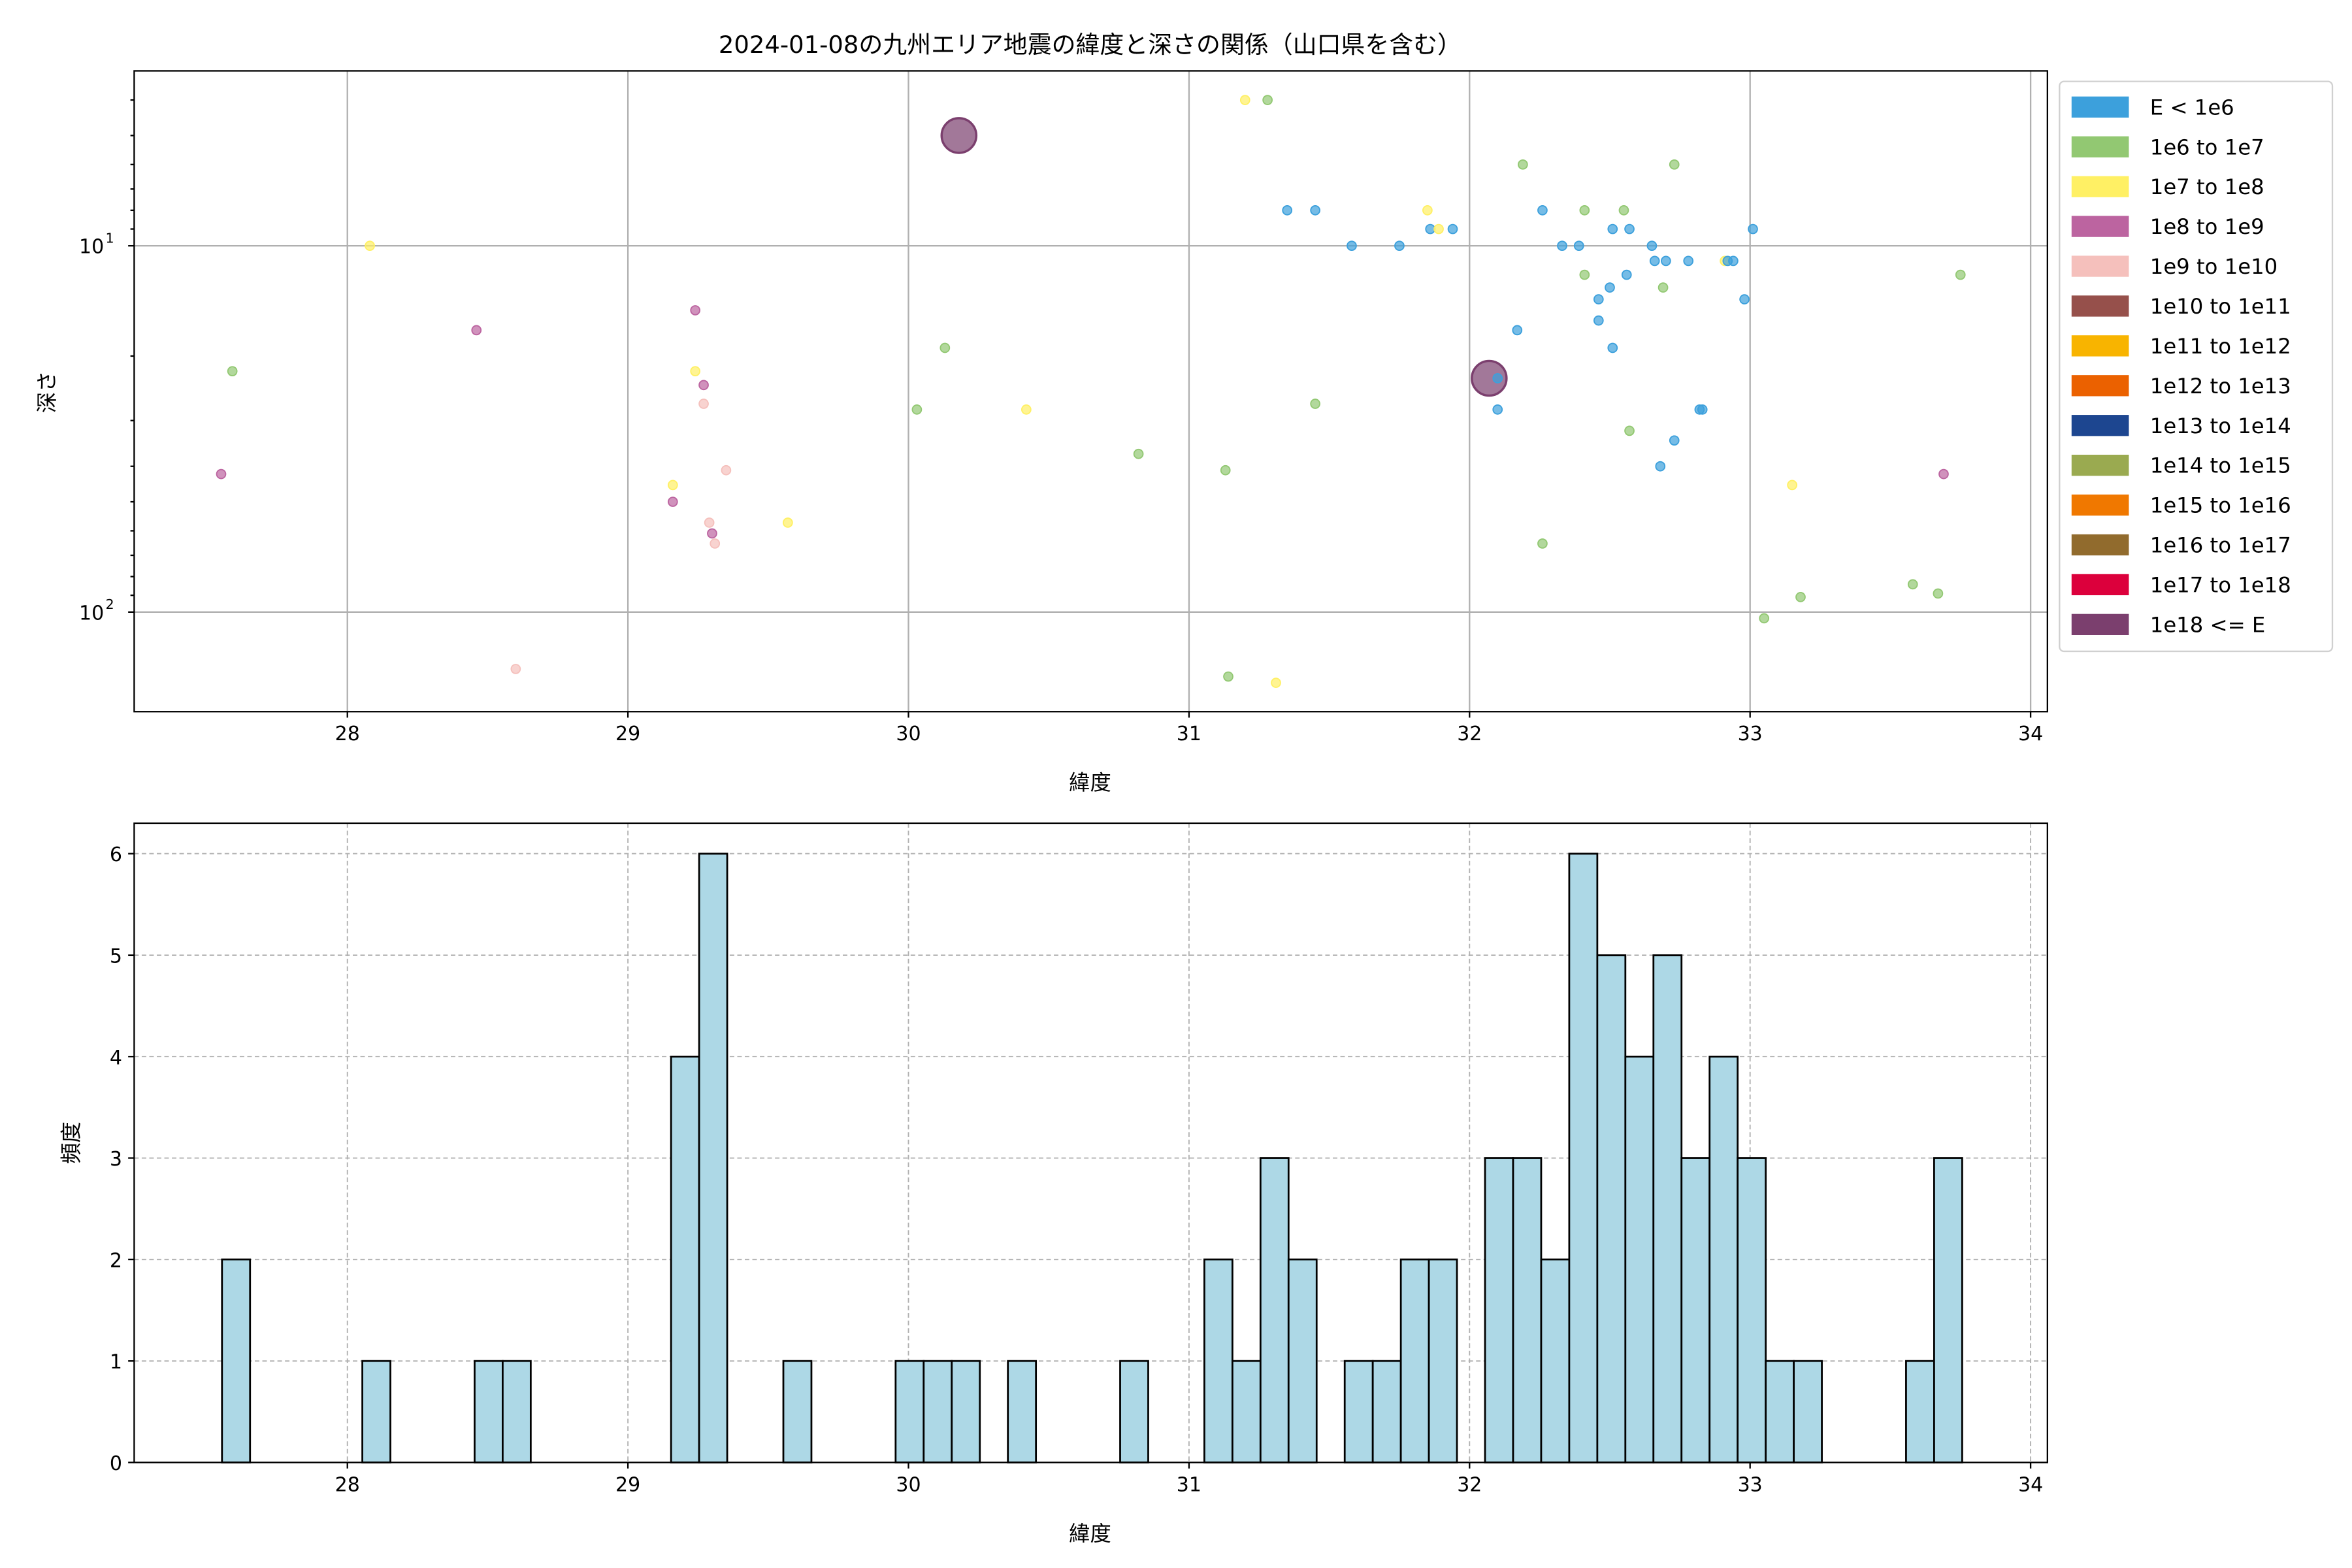  I want to click on legend-label: 1e7 to 1e8, so click(2207, 186).